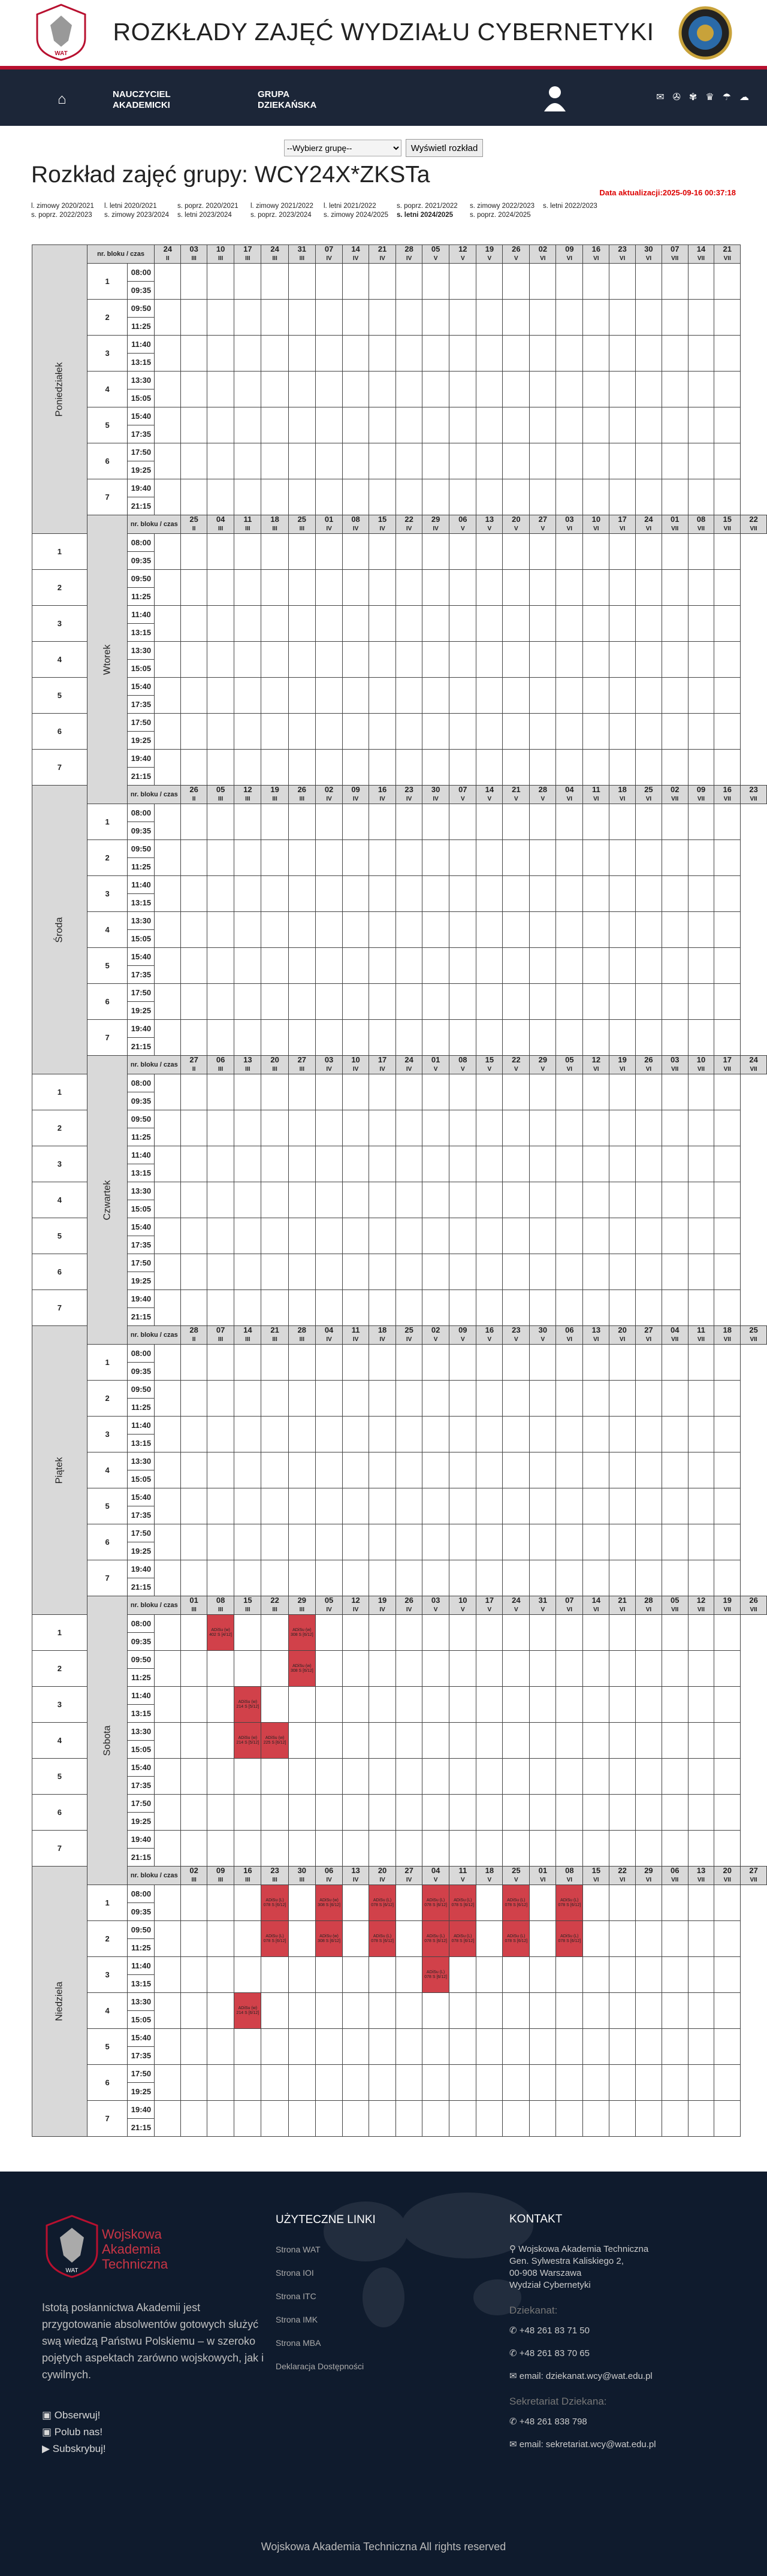 The image size is (767, 2576). Describe the element at coordinates (61, 32) in the screenshot. I see `wat-eagle-logo: WAT` at that location.